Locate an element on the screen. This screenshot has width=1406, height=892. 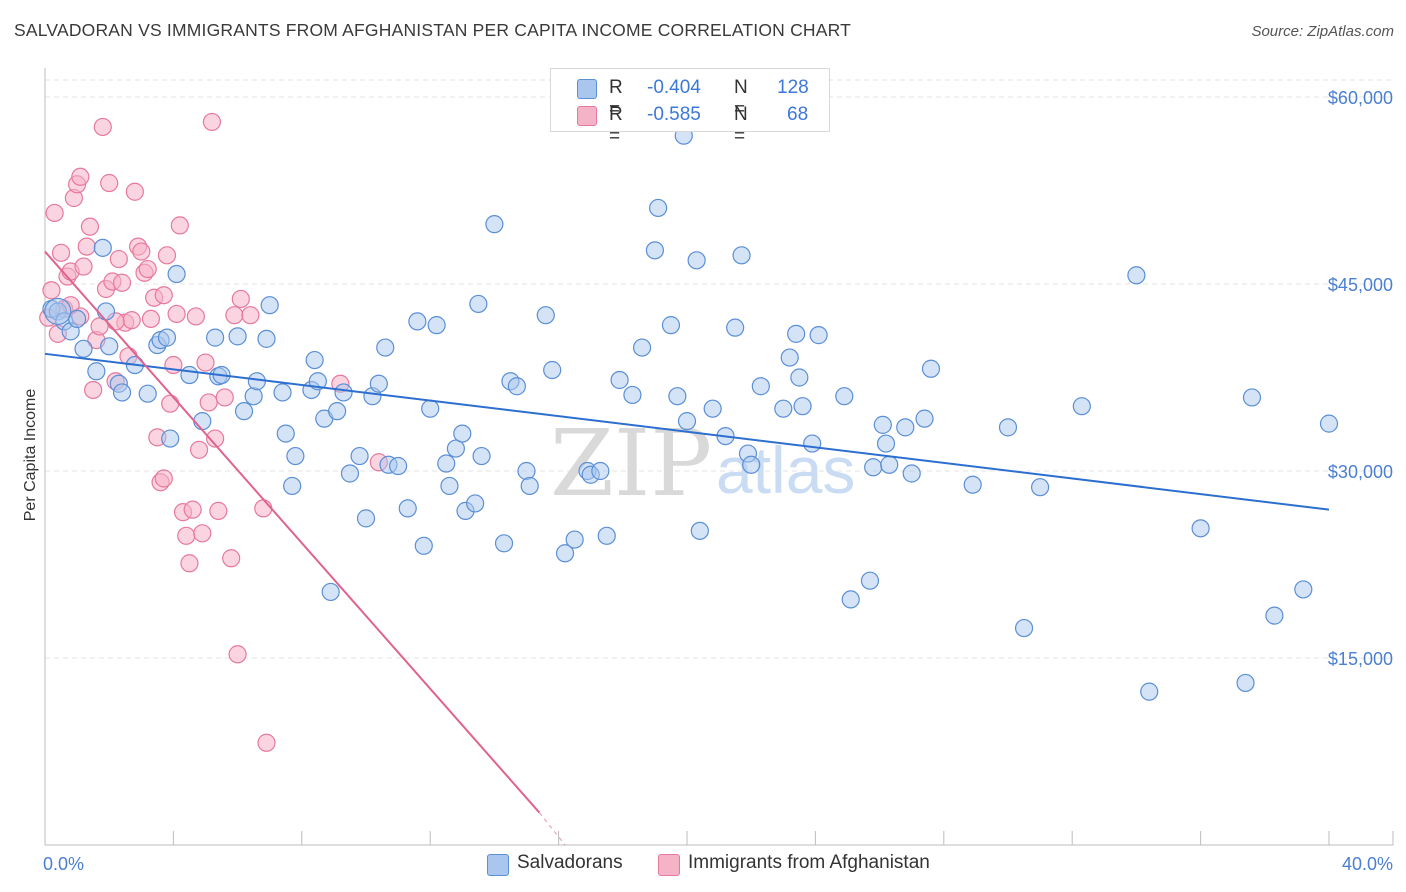
afghan-trend-extension is located at coordinates (552, 829).